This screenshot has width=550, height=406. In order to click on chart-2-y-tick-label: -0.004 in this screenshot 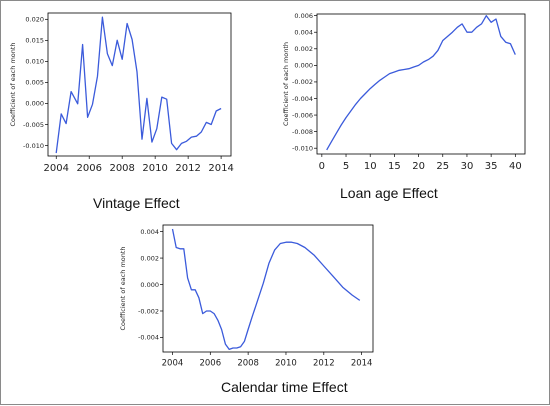, I will do `click(148, 338)`.